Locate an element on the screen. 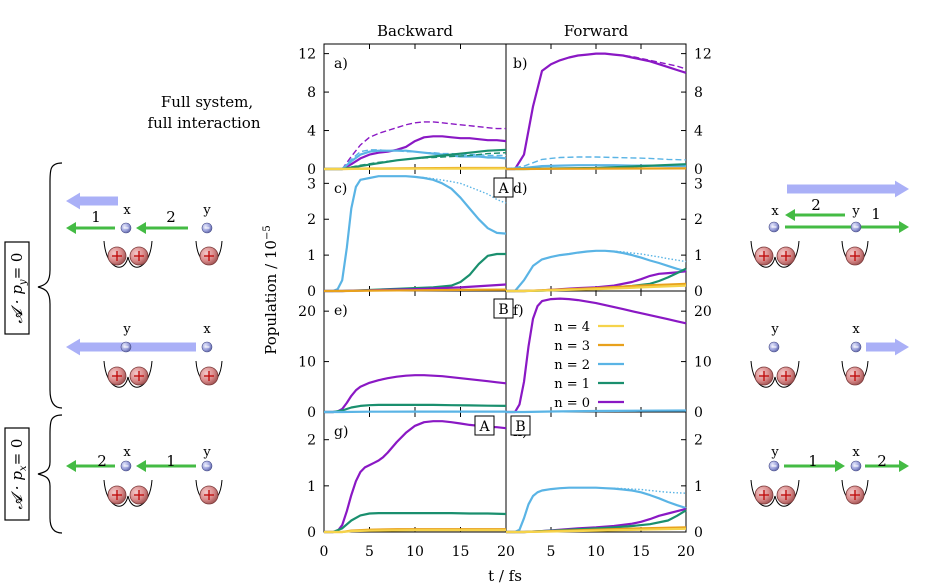 This screenshot has height=585, width=927. panel-label-f: f) is located at coordinates (518, 311).